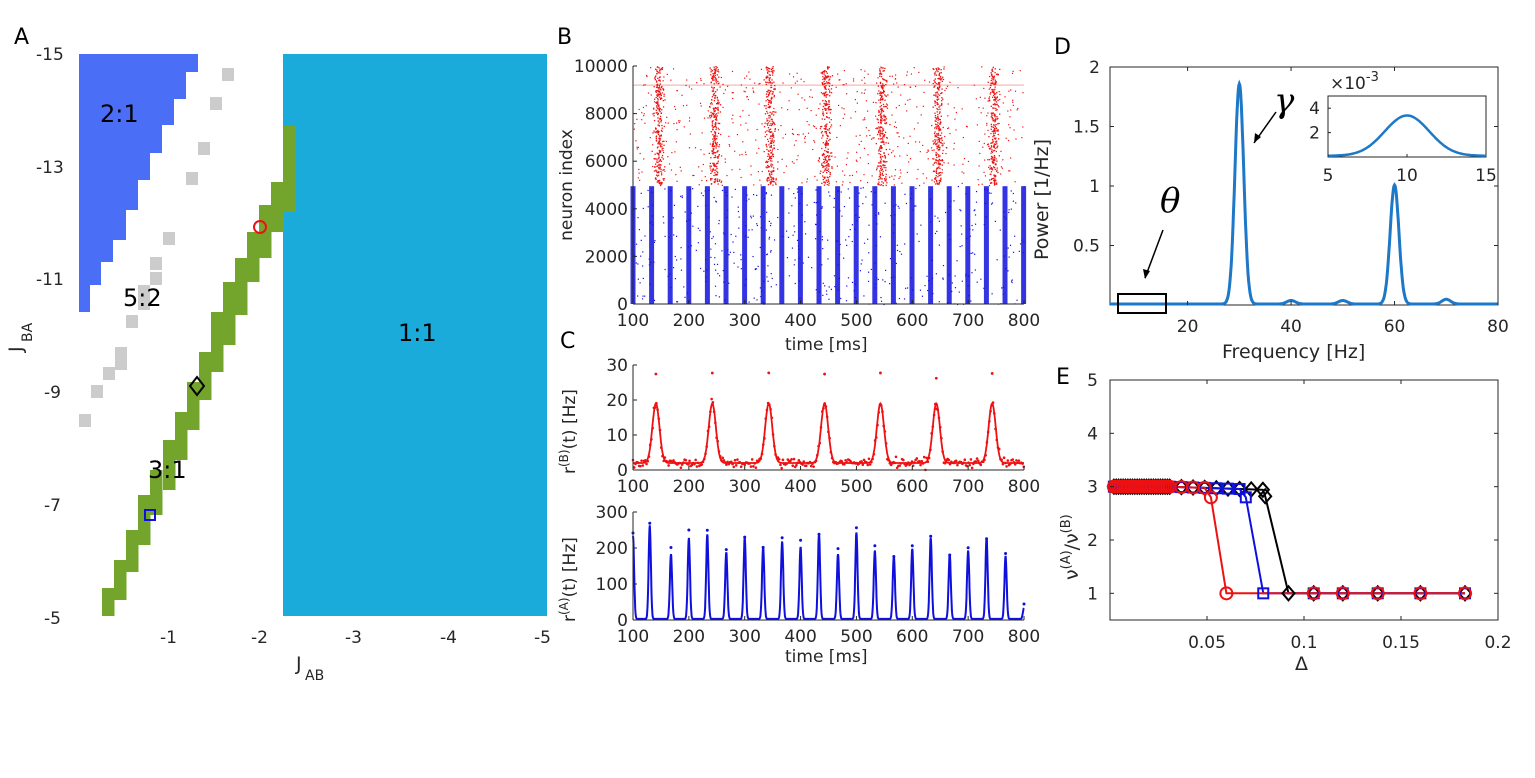 This screenshot has height=778, width=1535. I want to click on e-marker-square, so click(1263, 593).